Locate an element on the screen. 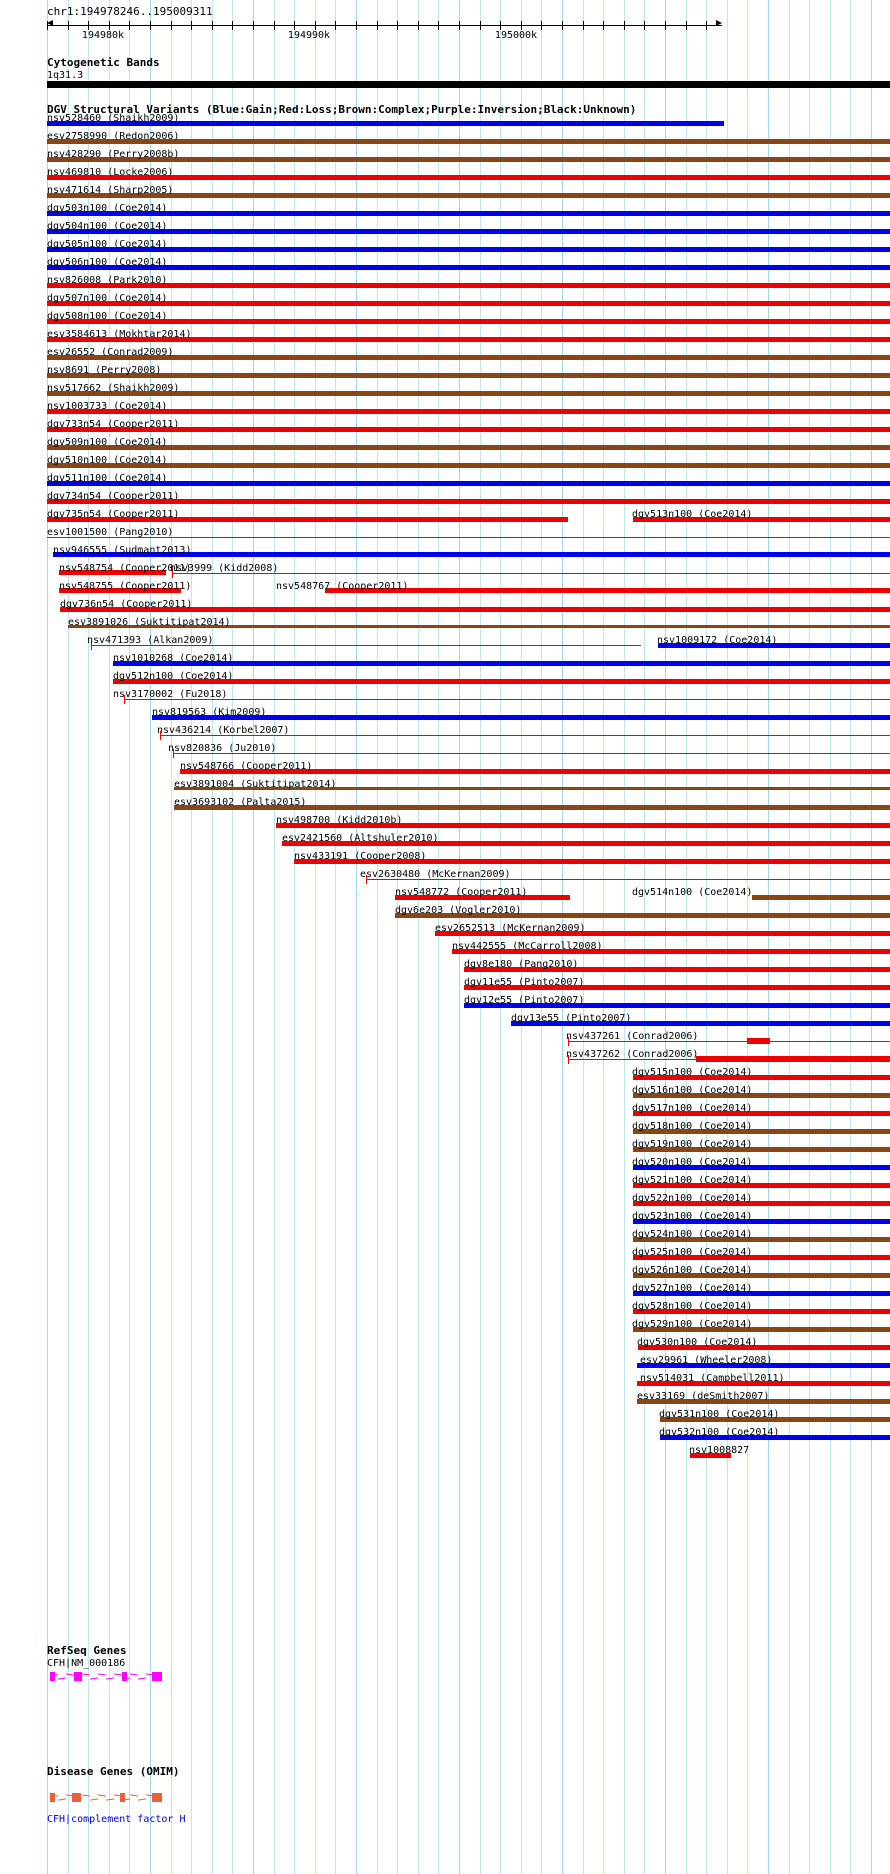 The width and height of the screenshot is (890, 1874). variant-track-label: dgv8e180 (Pang2010) is located at coordinates (521, 964).